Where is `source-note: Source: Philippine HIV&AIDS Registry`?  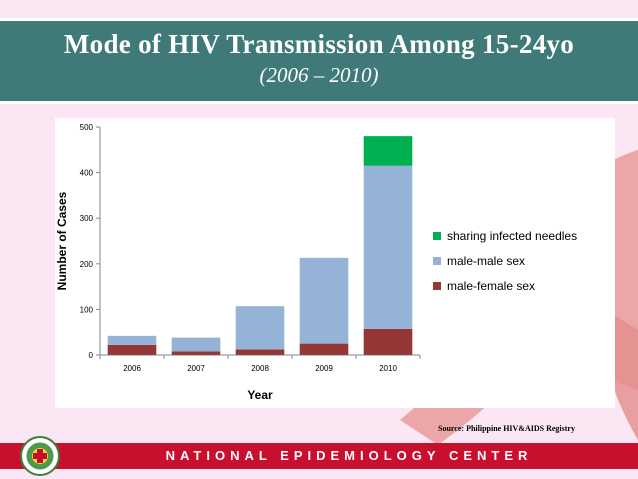 source-note: Source: Philippine HIV&AIDS Registry is located at coordinates (506, 428).